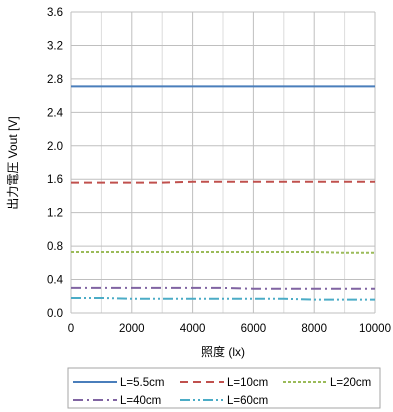 This screenshot has width=393, height=412. Describe the element at coordinates (71, 329) in the screenshot. I see `x-tick-label: 0` at that location.